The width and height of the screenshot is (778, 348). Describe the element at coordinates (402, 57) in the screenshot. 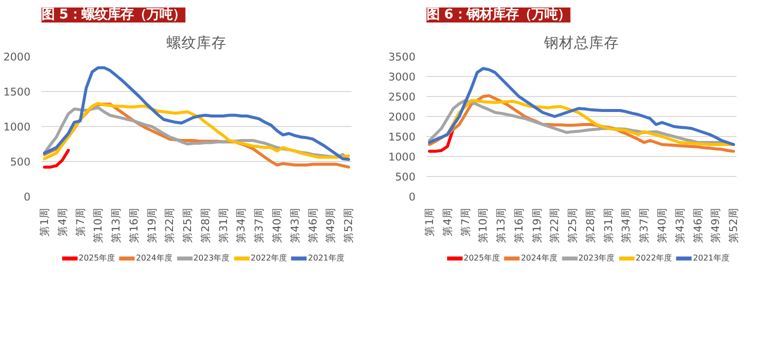

I see `y-tick-label: 3500` at that location.